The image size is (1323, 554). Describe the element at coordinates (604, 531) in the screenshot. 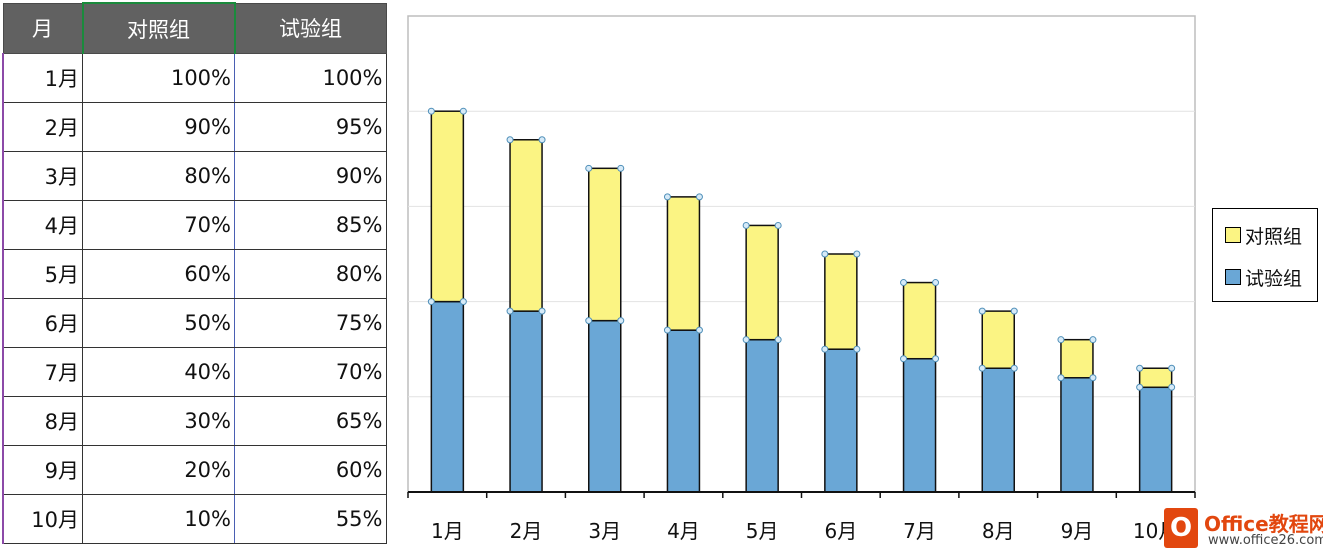

I see `x-tick-label: 3月` at that location.